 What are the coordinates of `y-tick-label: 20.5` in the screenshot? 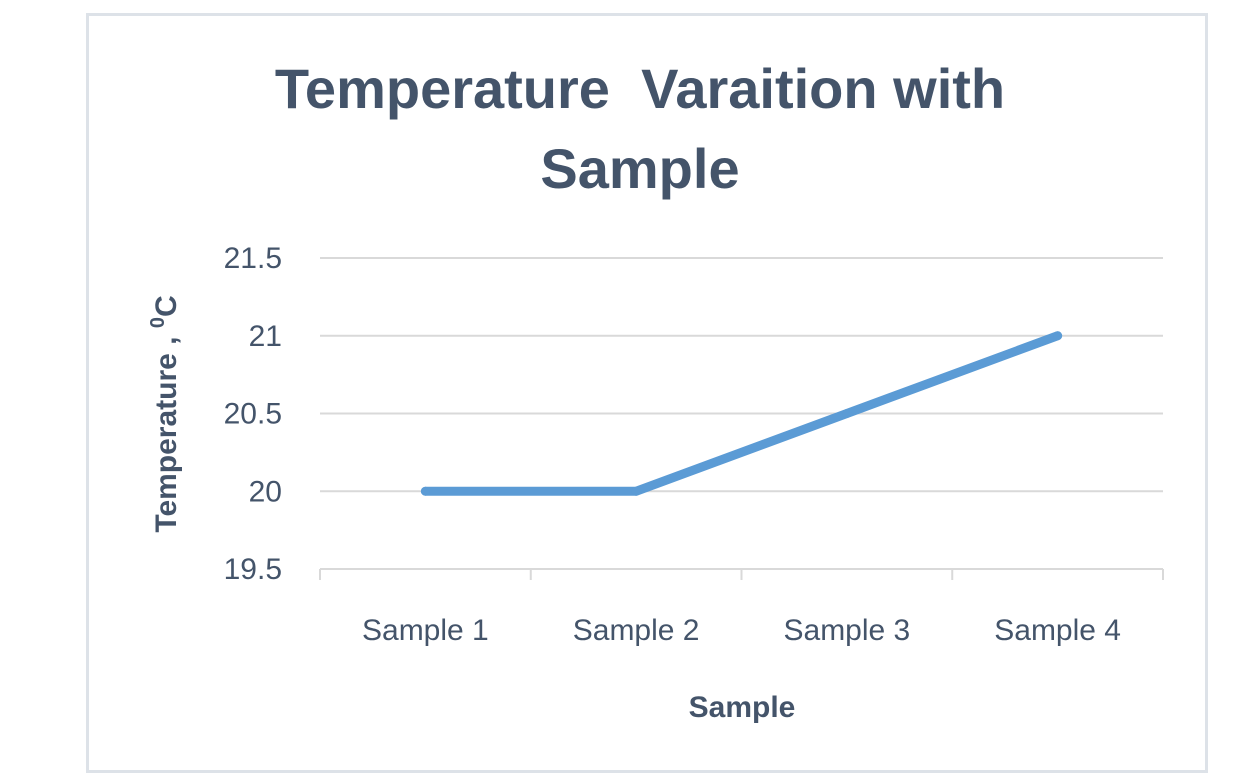 It's located at (253, 414).